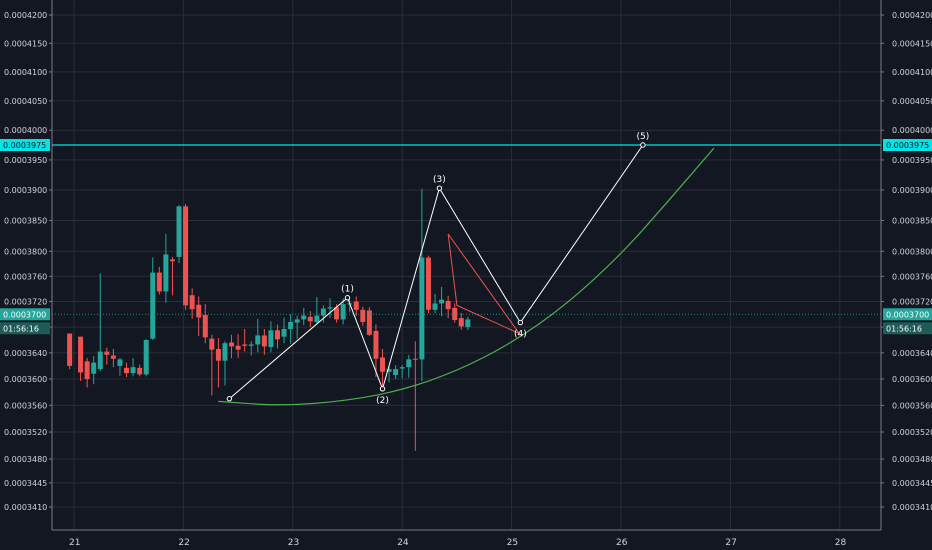  I want to click on x-tick-label: 21, so click(74, 543).